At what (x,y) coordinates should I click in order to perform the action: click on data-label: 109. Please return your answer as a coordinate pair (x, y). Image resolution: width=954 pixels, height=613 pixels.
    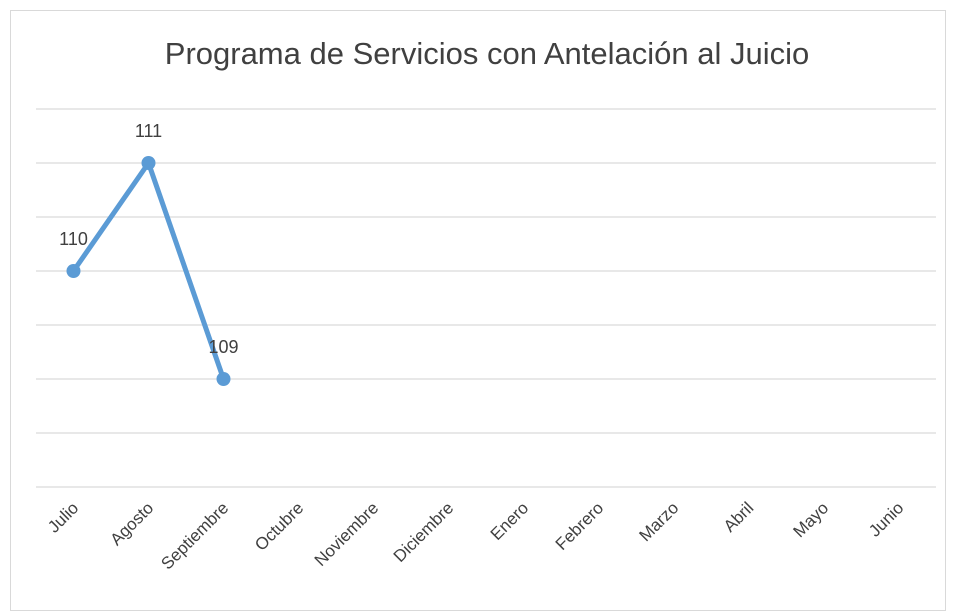
    Looking at the image, I should click on (223, 347).